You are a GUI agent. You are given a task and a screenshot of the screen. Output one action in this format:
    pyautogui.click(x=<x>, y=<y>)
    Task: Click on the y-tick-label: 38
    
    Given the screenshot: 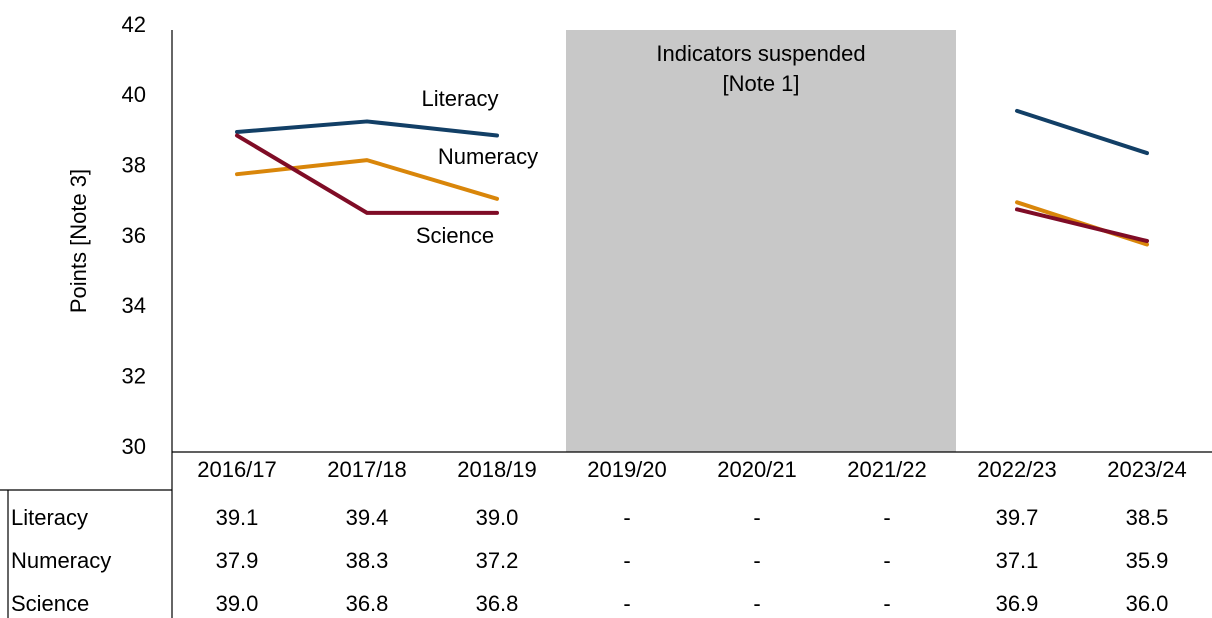 What is the action you would take?
    pyautogui.click(x=134, y=164)
    